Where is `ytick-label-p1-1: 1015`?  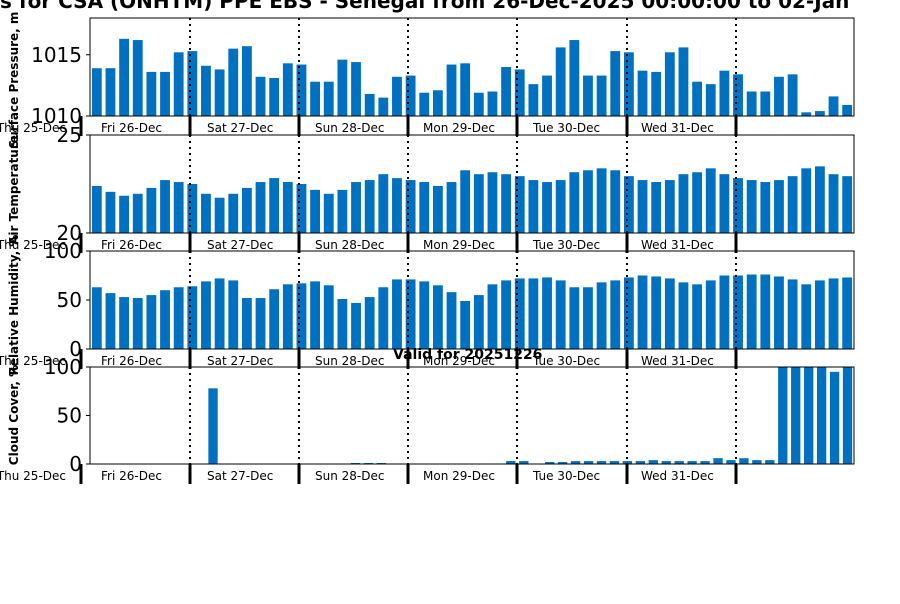
ytick-label-p1-1: 1015 is located at coordinates (56, 55).